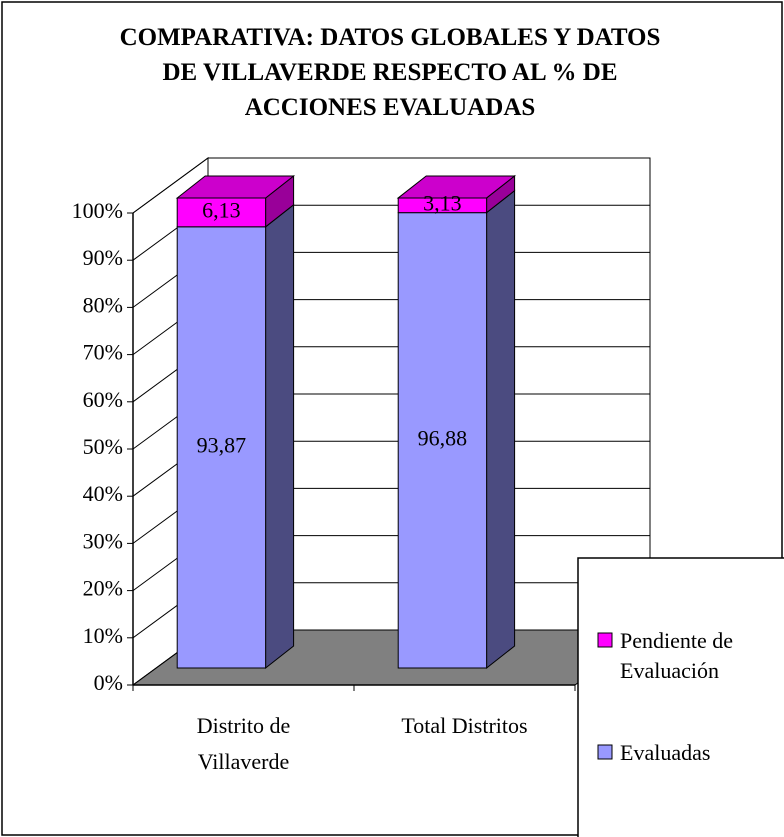 The image size is (784, 837). What do you see at coordinates (677, 655) in the screenshot?
I see `legend-label: Pendiente de Evaluación` at bounding box center [677, 655].